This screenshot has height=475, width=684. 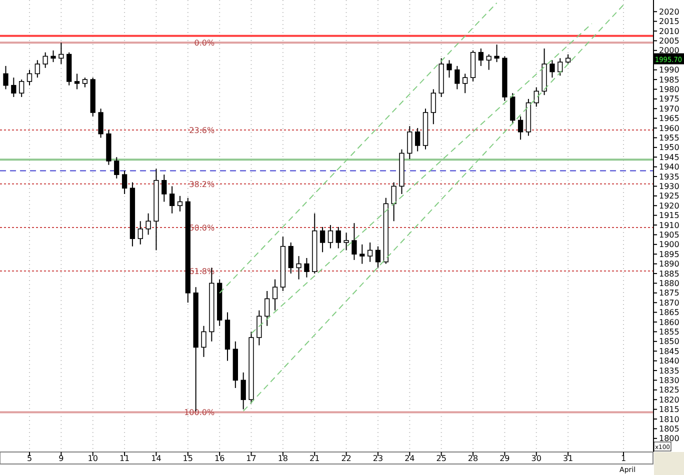 What do you see at coordinates (669, 138) in the screenshot?
I see `y-tick-label: 1955` at bounding box center [669, 138].